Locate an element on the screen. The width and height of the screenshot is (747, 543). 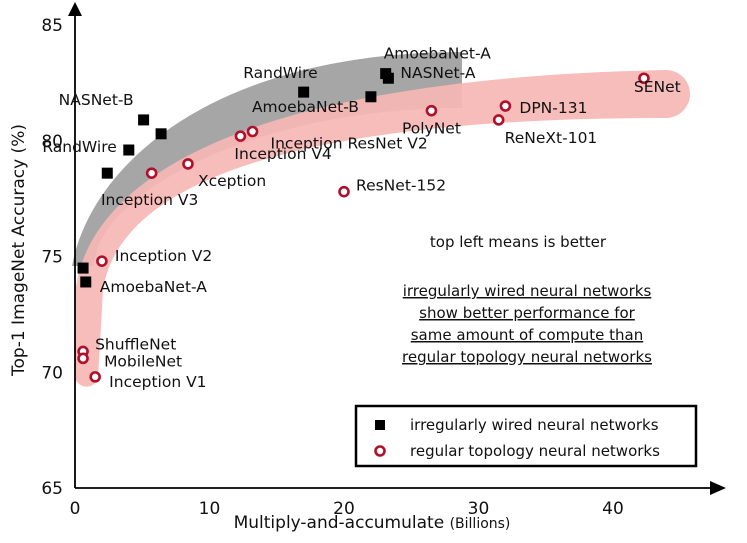
point-label: DPN-131 is located at coordinates (553, 108).